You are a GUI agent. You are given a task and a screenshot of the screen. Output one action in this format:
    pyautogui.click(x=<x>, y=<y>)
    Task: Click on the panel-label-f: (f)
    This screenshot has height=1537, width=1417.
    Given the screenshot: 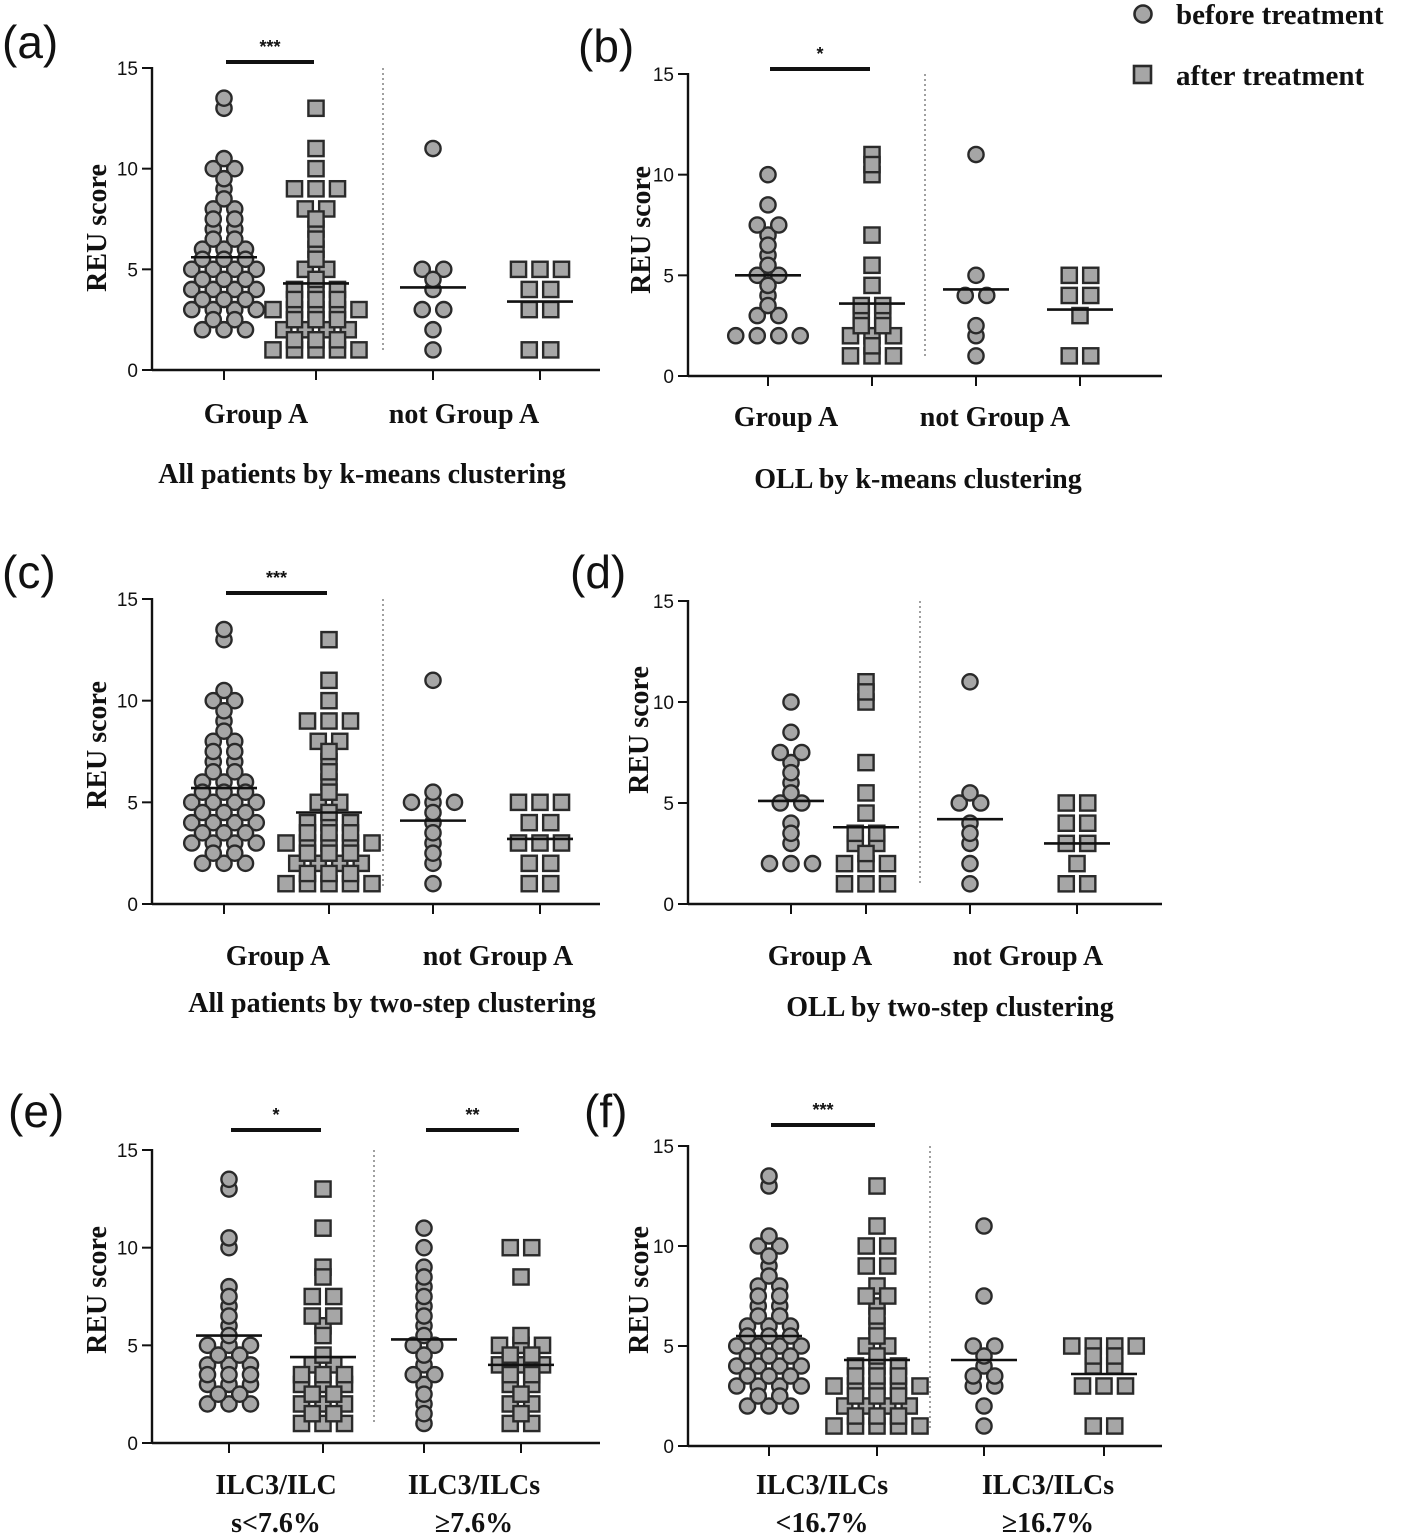 What is the action you would take?
    pyautogui.click(x=605, y=1111)
    